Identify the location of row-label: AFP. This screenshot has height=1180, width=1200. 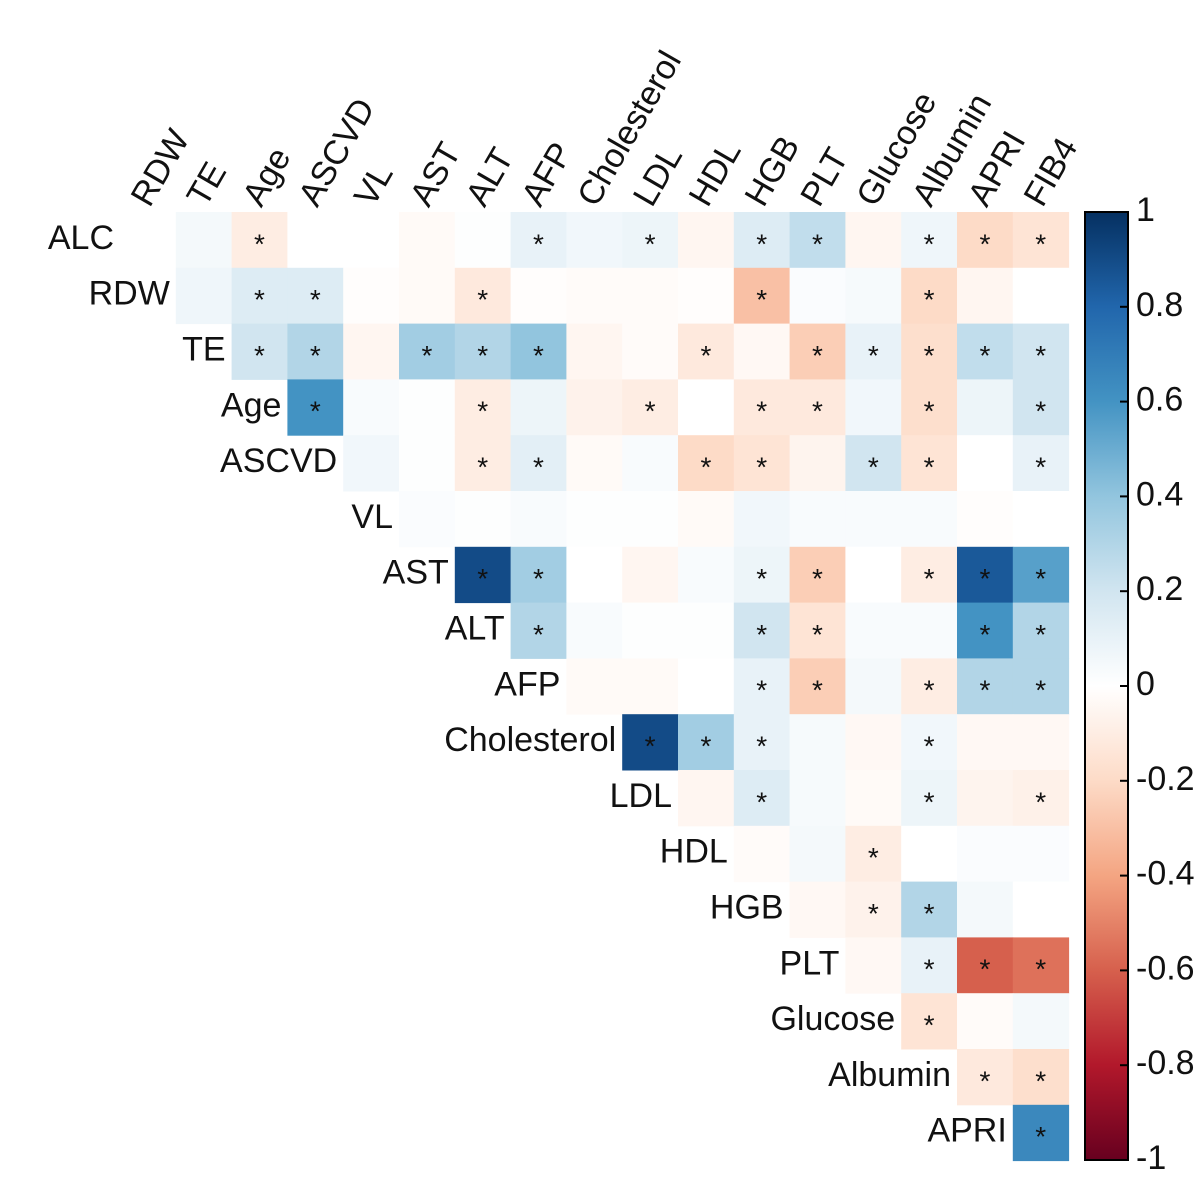
(527, 684).